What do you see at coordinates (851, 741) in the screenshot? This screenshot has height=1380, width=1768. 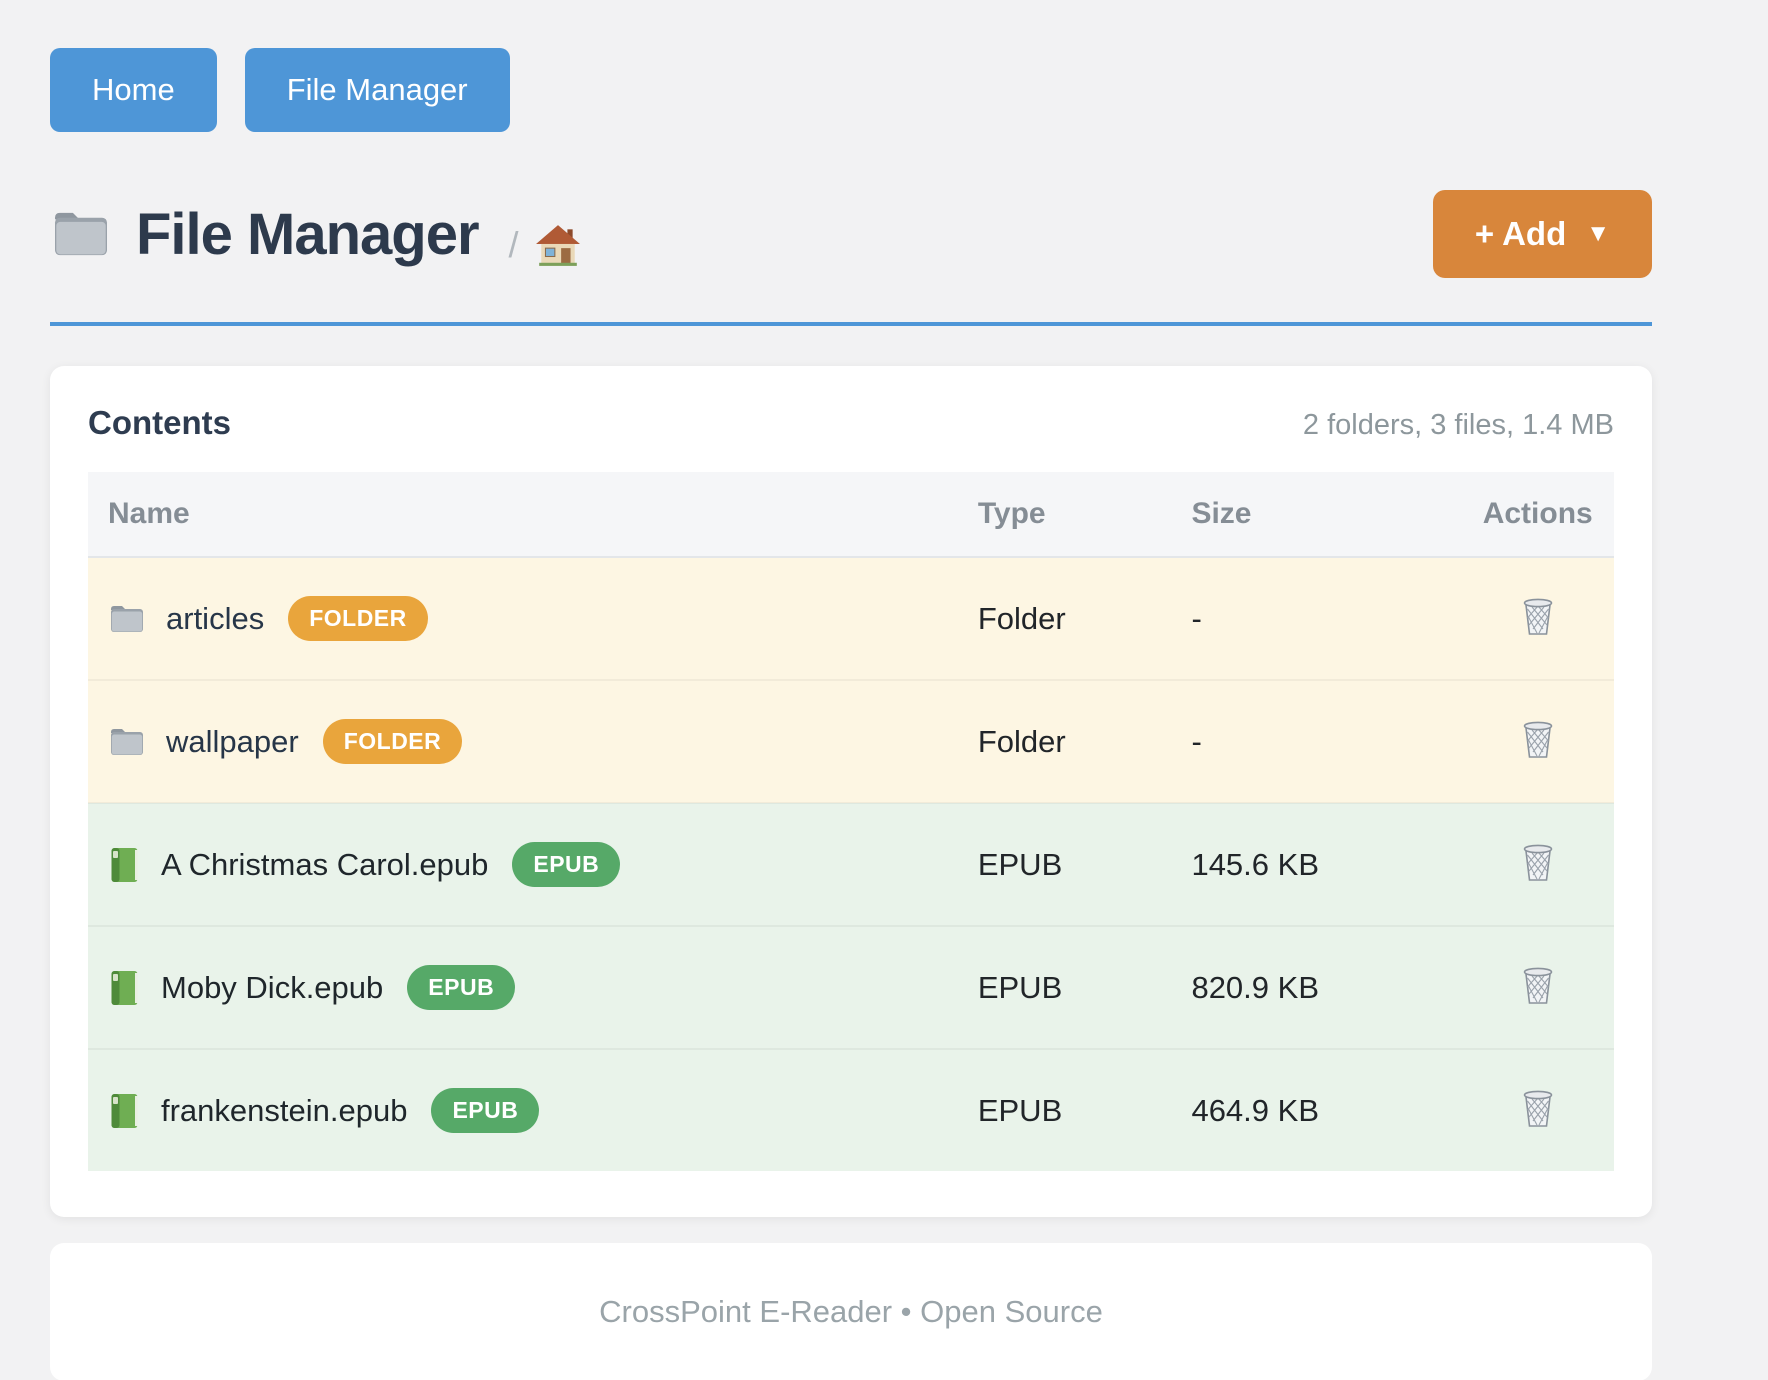 I see `table-row: wallpaper FOLDER Folder -` at bounding box center [851, 741].